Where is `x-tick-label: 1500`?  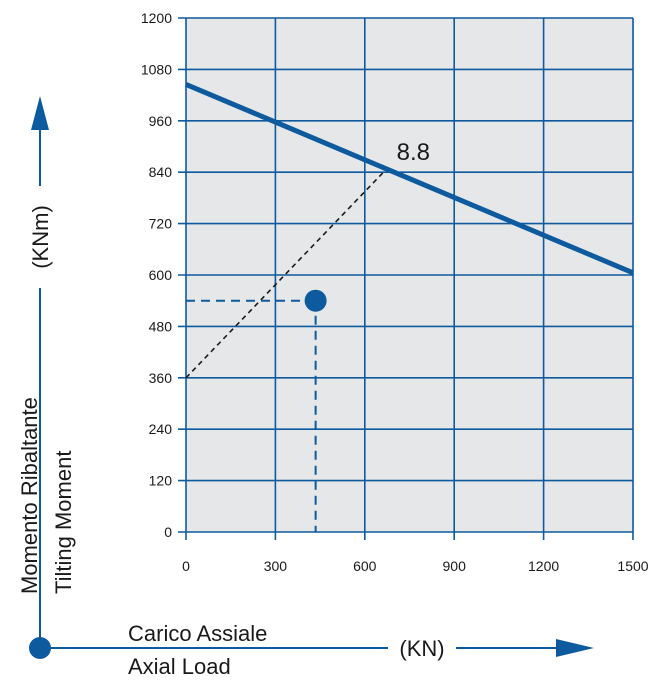 x-tick-label: 1500 is located at coordinates (632, 566).